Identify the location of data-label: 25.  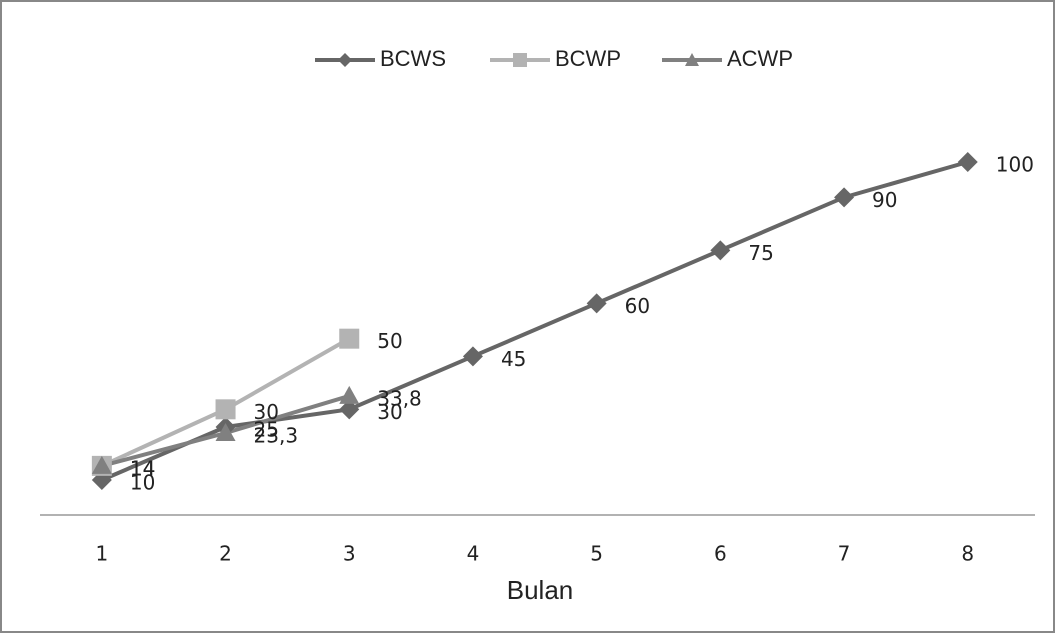
(266, 430).